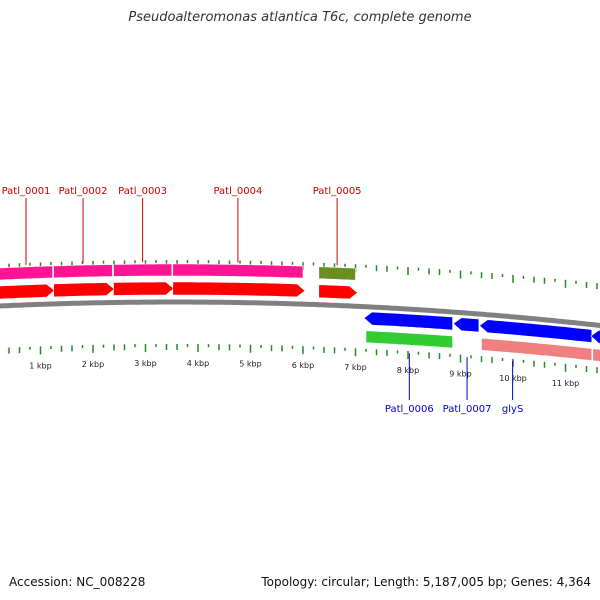 This screenshot has height=600, width=600. Describe the element at coordinates (337, 191) in the screenshot. I see `gene-label: Patl_0005` at that location.